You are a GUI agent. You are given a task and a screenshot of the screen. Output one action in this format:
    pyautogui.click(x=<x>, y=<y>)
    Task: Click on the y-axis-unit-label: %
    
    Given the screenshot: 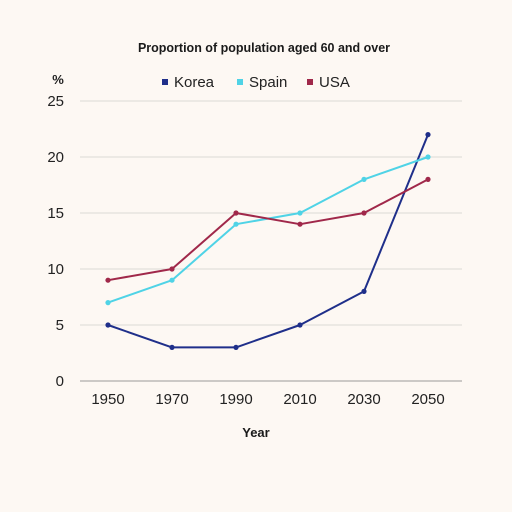 What is the action you would take?
    pyautogui.click(x=58, y=79)
    